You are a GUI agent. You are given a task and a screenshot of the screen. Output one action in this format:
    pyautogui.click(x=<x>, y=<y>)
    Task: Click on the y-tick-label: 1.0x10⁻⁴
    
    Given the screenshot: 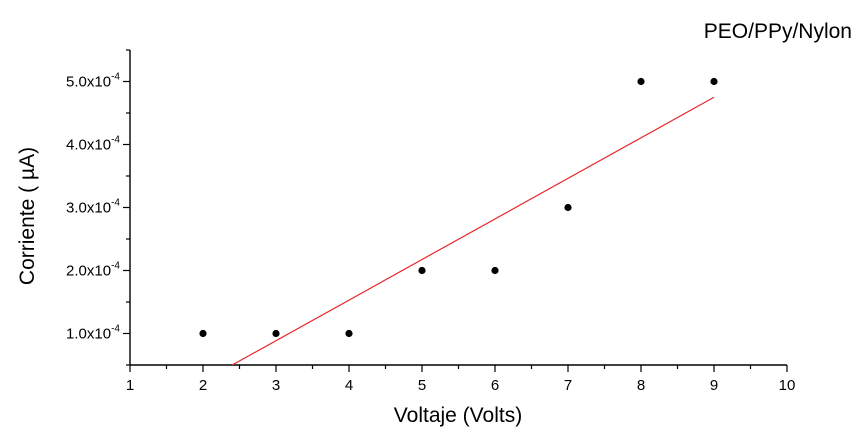 What is the action you would take?
    pyautogui.click(x=93, y=333)
    